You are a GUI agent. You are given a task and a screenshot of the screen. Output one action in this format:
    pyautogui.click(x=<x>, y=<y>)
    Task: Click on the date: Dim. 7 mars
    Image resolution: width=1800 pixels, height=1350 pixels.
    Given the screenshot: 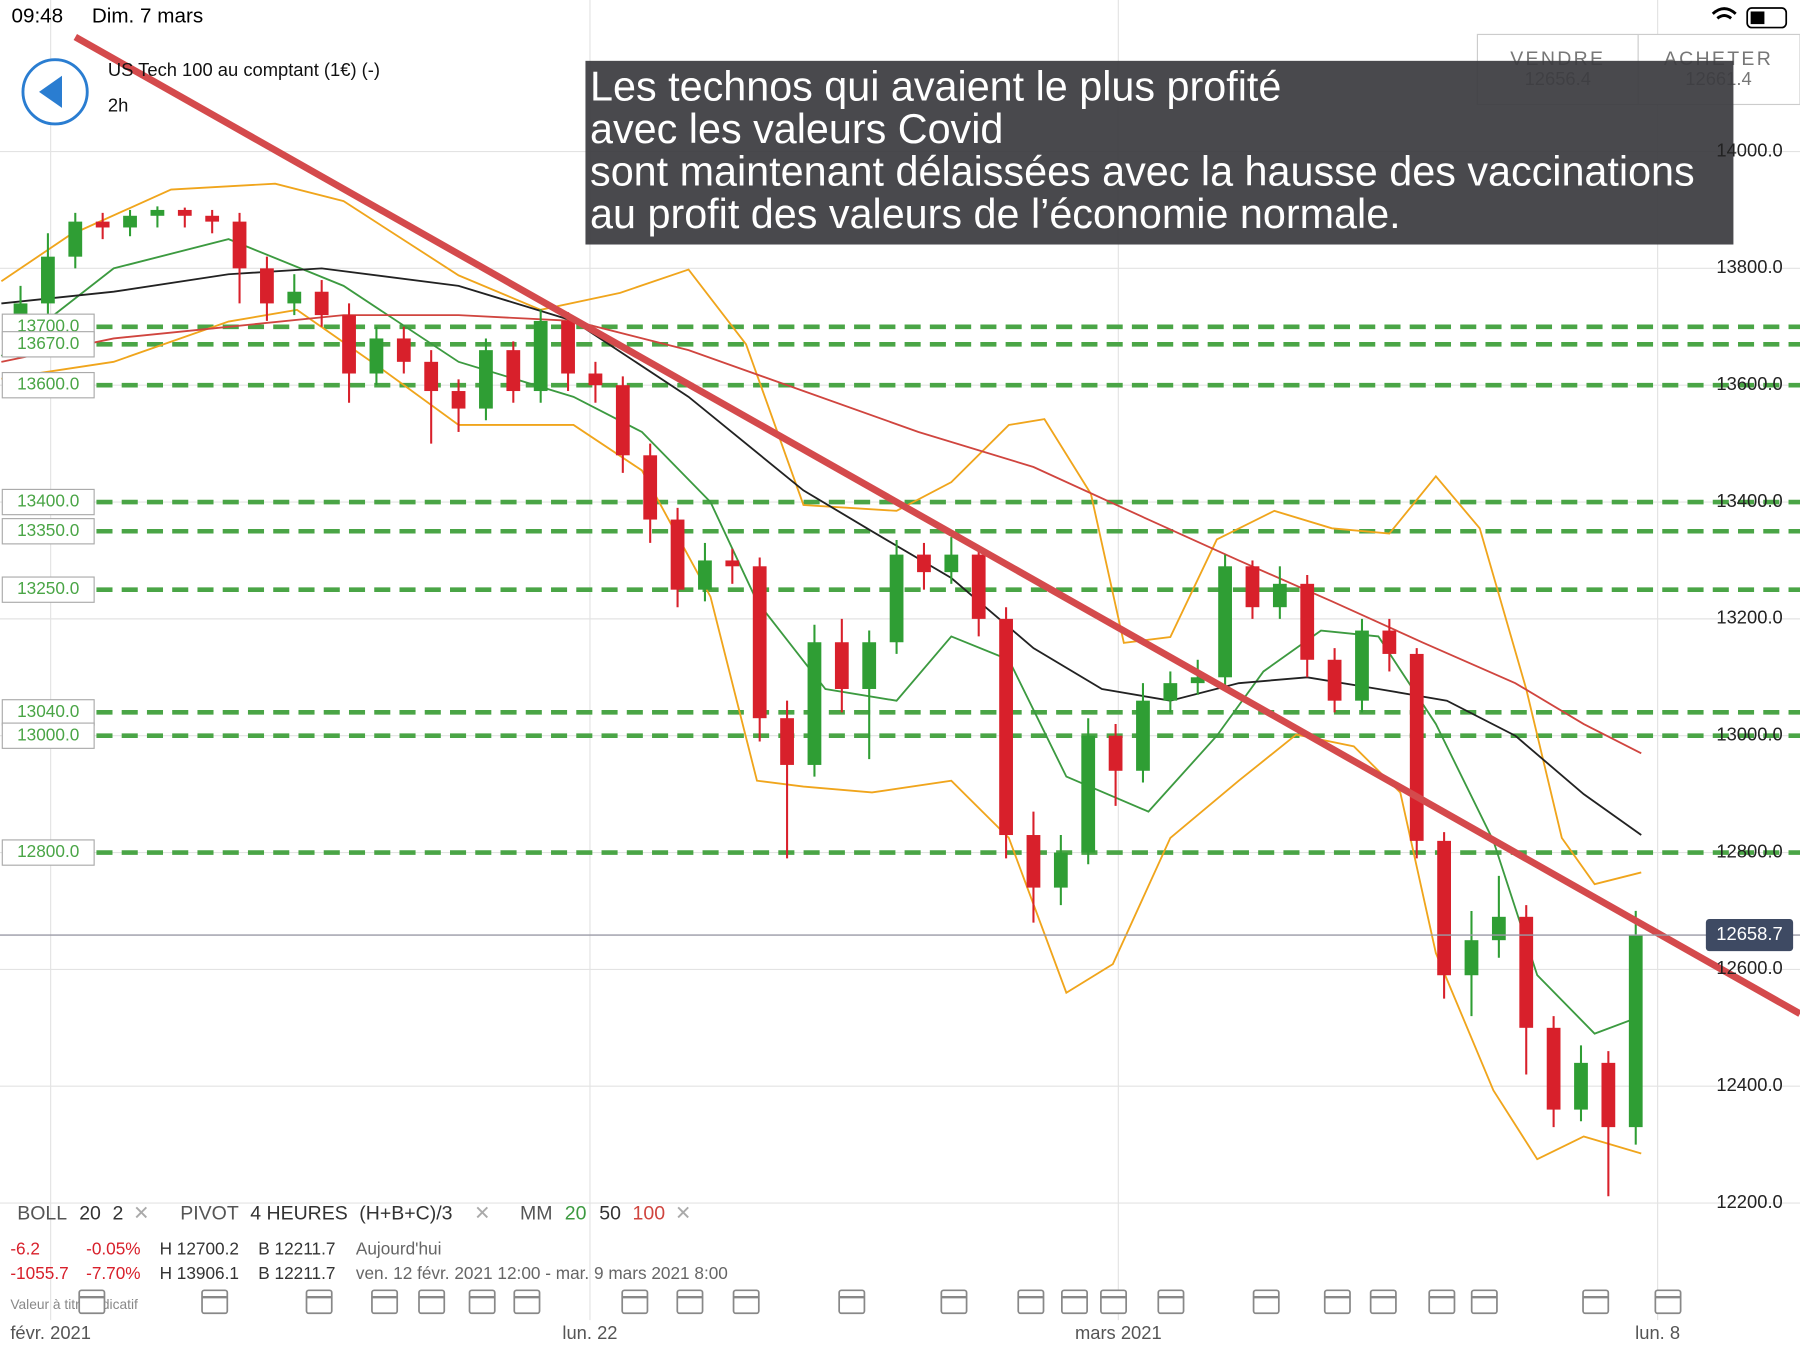 What is the action you would take?
    pyautogui.click(x=147, y=16)
    